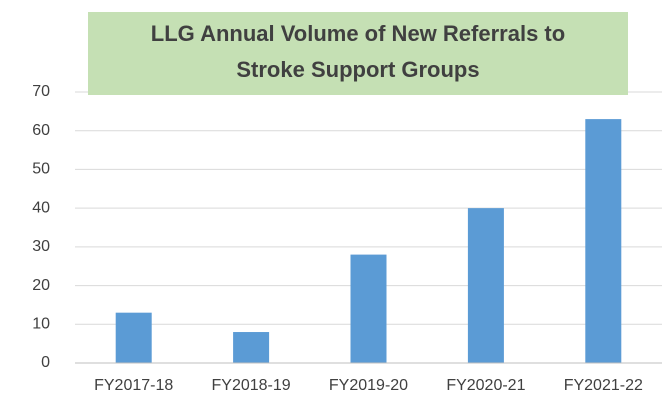 The image size is (667, 404). What do you see at coordinates (485, 385) in the screenshot?
I see `x-tick-label: FY2020-21` at bounding box center [485, 385].